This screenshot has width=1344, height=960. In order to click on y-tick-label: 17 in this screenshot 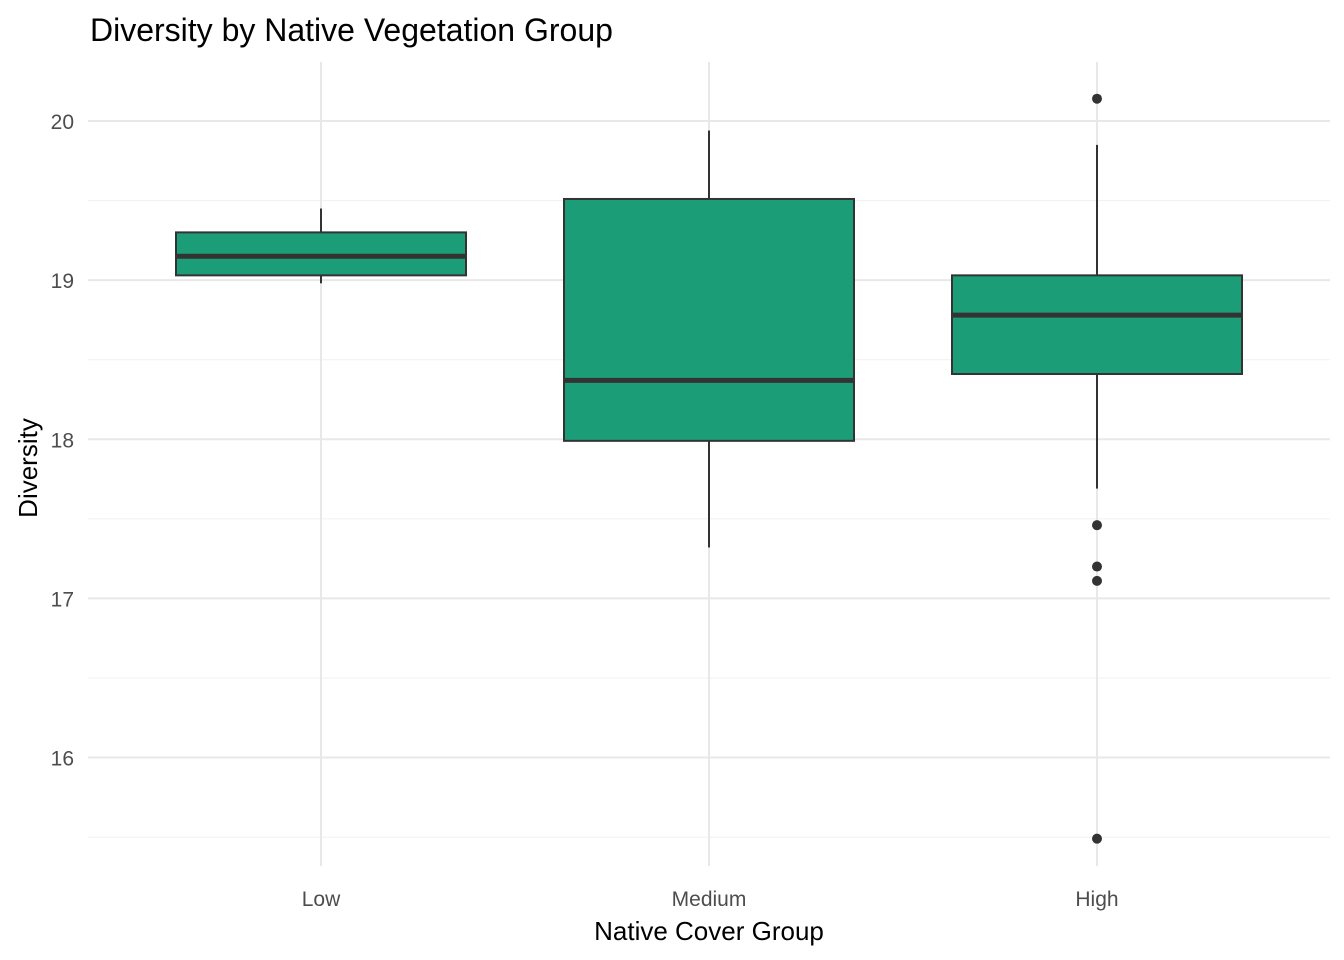, I will do `click(62, 599)`.